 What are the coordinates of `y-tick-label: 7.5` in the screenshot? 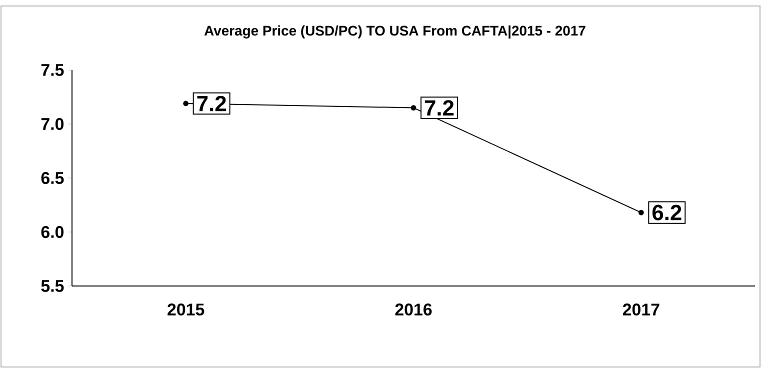 It's located at (52, 70).